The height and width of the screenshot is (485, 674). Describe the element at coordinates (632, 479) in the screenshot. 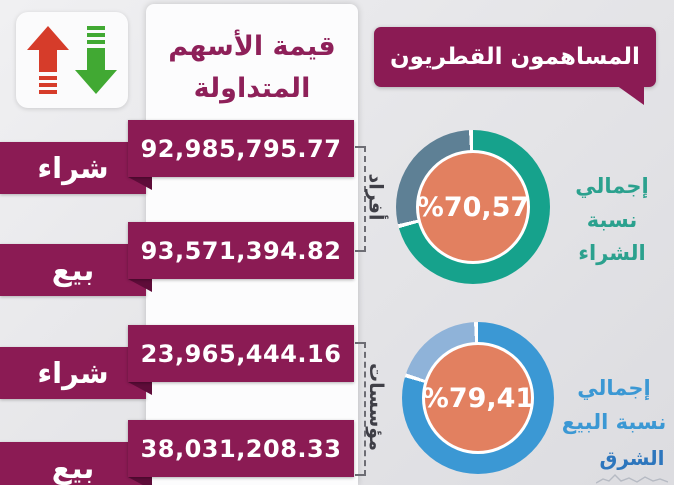

I see `skyline-icon` at that location.